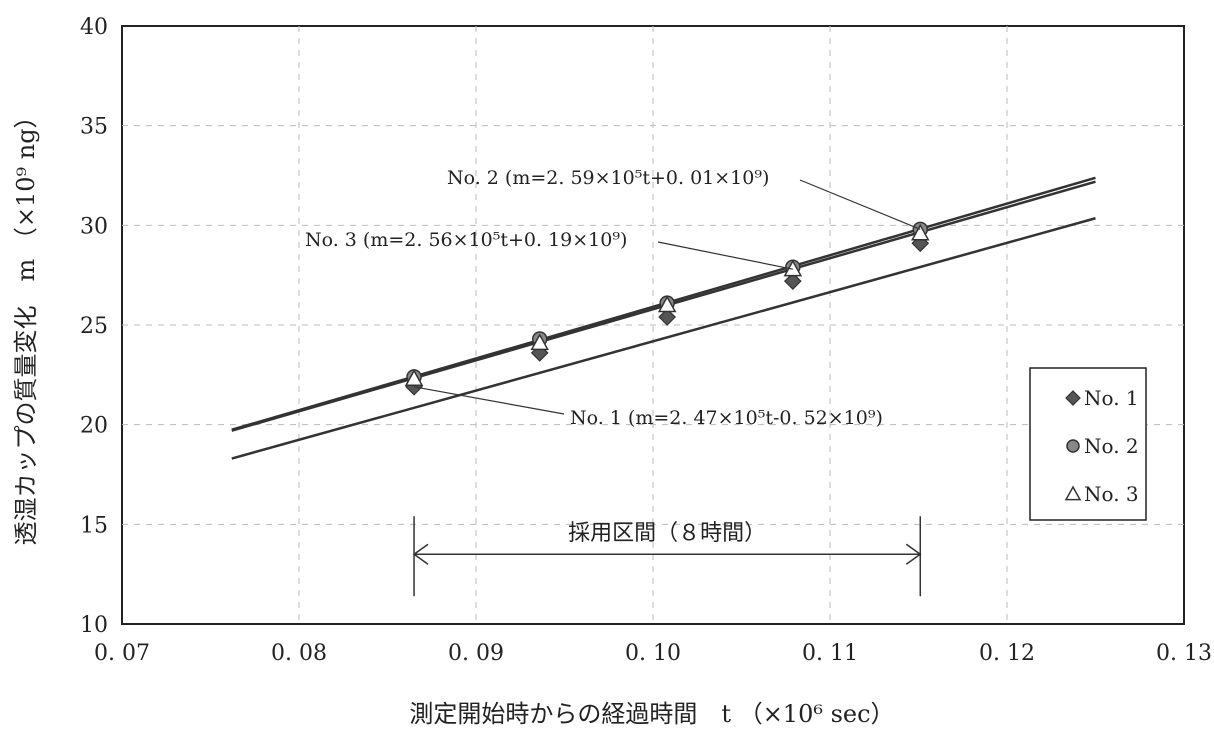 The height and width of the screenshot is (738, 1214). What do you see at coordinates (1073, 398) in the screenshot?
I see `legend-marker-no1` at bounding box center [1073, 398].